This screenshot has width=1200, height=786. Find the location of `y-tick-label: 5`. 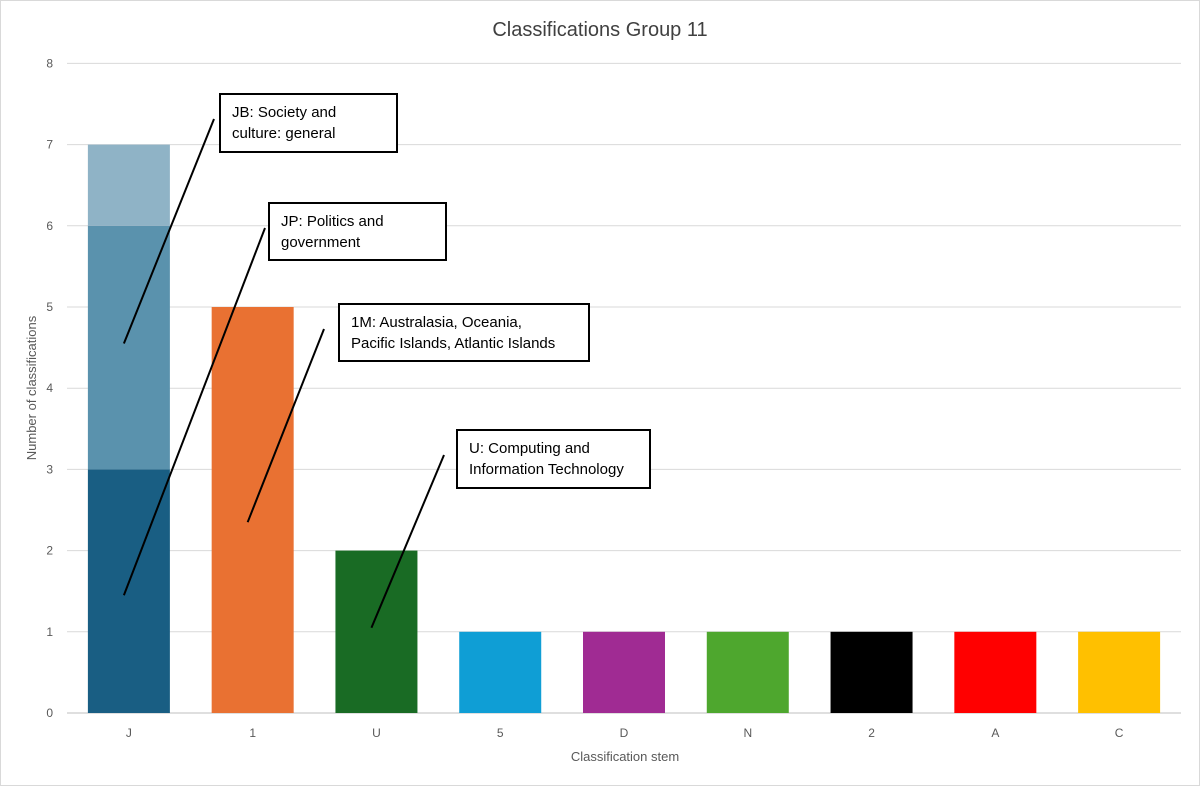

y-tick-label: 5 is located at coordinates (49, 307).